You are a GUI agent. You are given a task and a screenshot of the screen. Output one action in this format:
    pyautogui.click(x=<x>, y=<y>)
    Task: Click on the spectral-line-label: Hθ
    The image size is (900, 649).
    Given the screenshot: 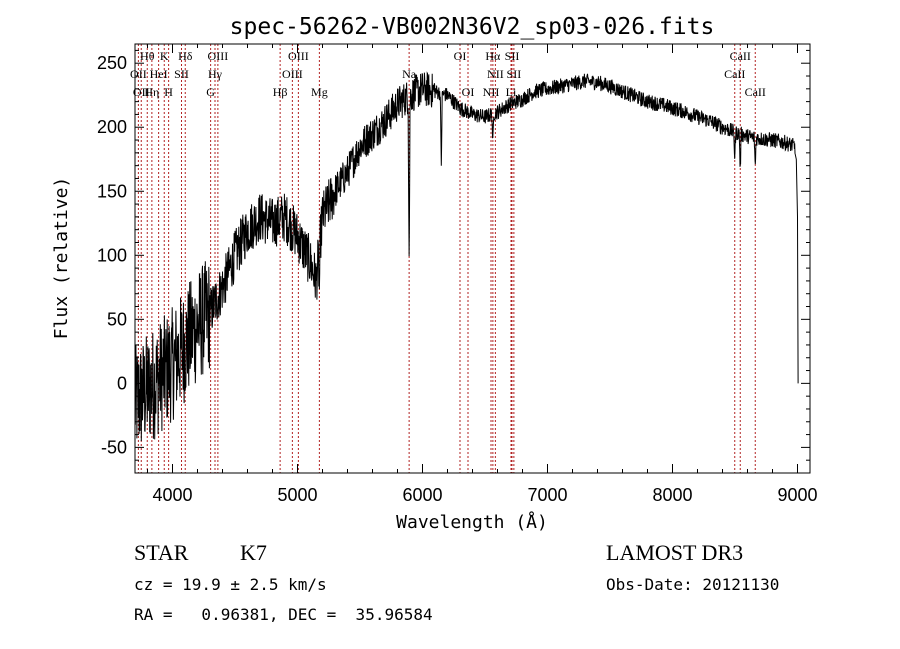 What is the action you would take?
    pyautogui.click(x=147, y=56)
    